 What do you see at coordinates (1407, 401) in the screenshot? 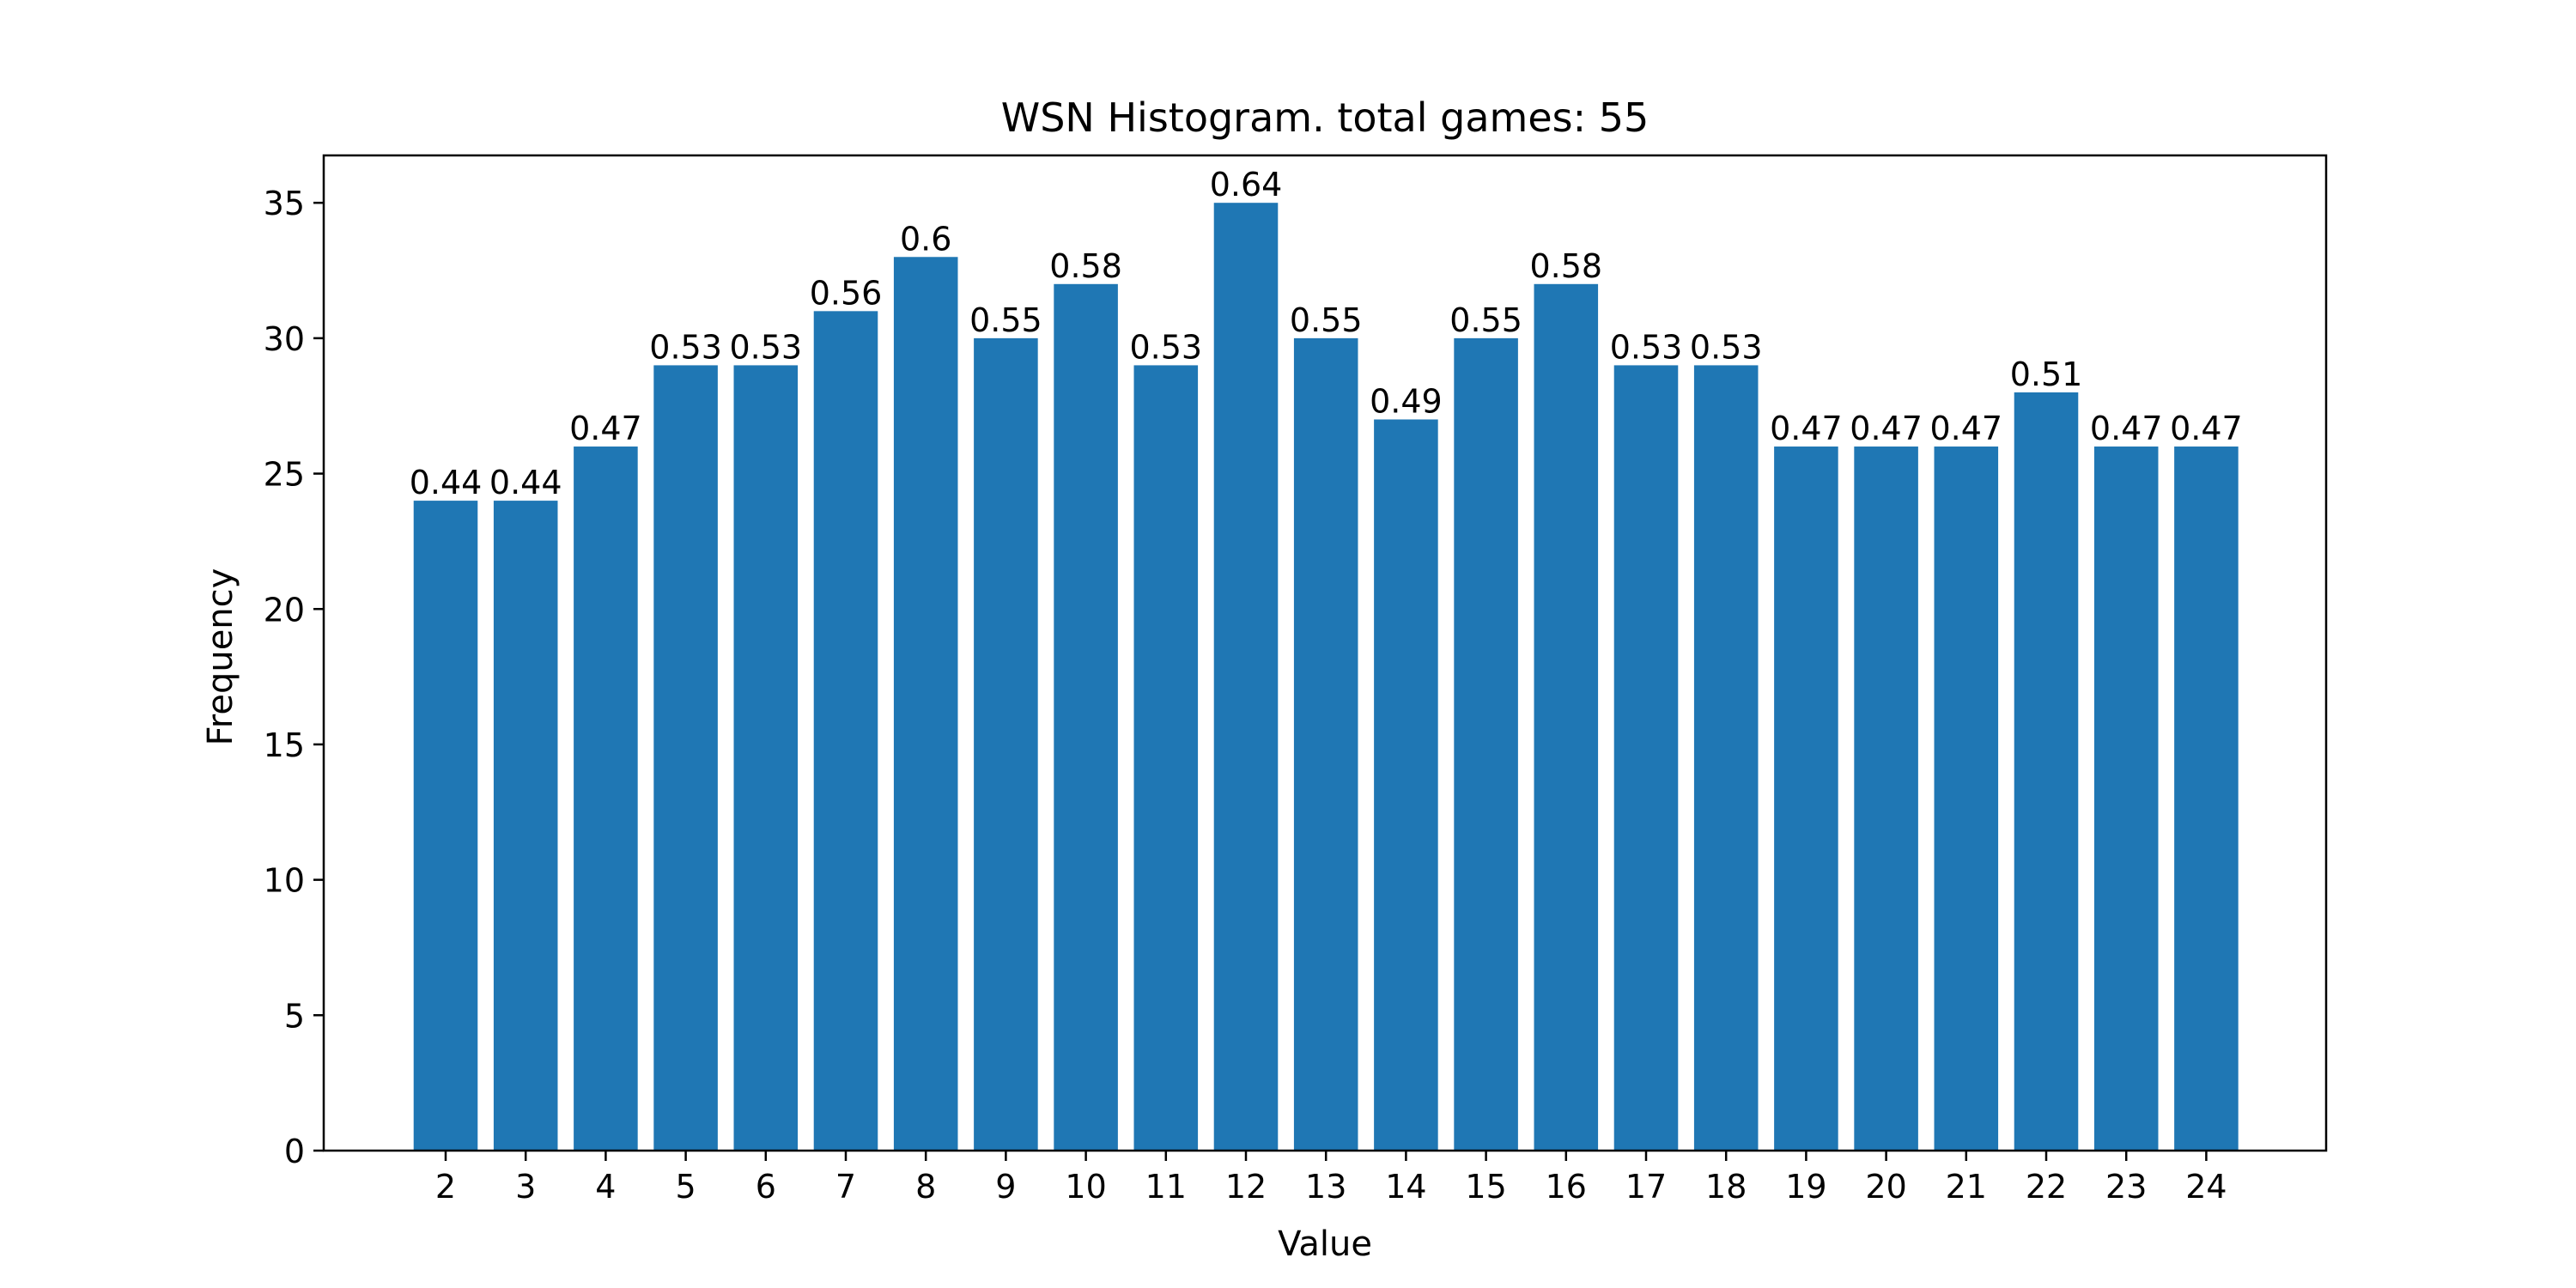
I see `bar-value-label-14: 0.49` at bounding box center [1407, 401].